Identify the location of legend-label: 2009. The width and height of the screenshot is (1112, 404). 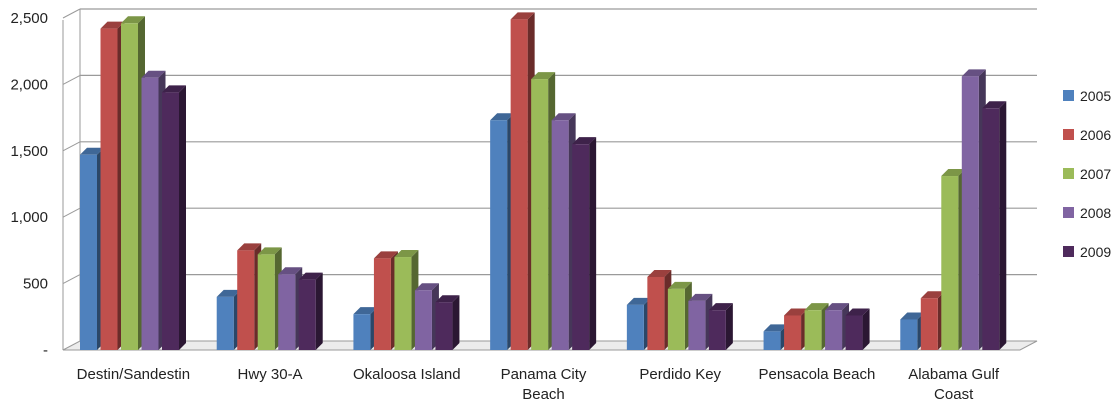
(1095, 252).